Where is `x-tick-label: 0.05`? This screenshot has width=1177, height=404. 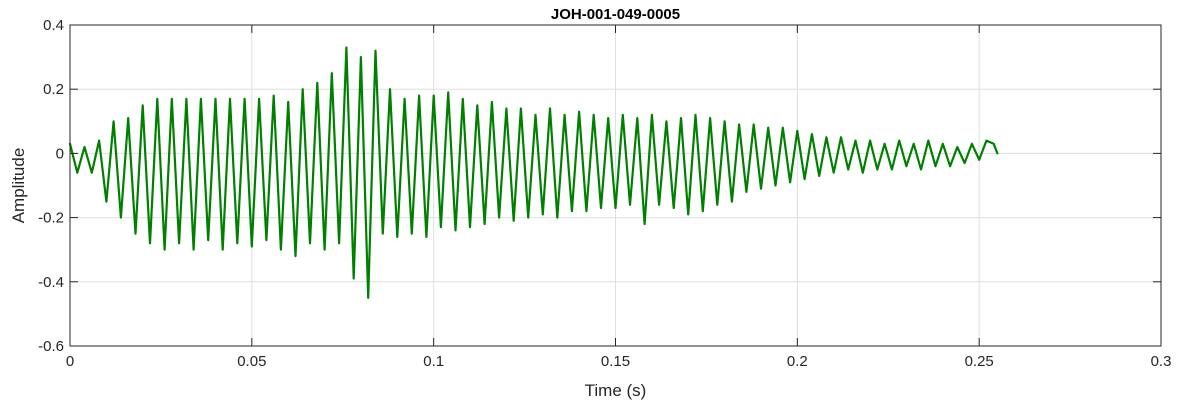
x-tick-label: 0.05 is located at coordinates (251, 361).